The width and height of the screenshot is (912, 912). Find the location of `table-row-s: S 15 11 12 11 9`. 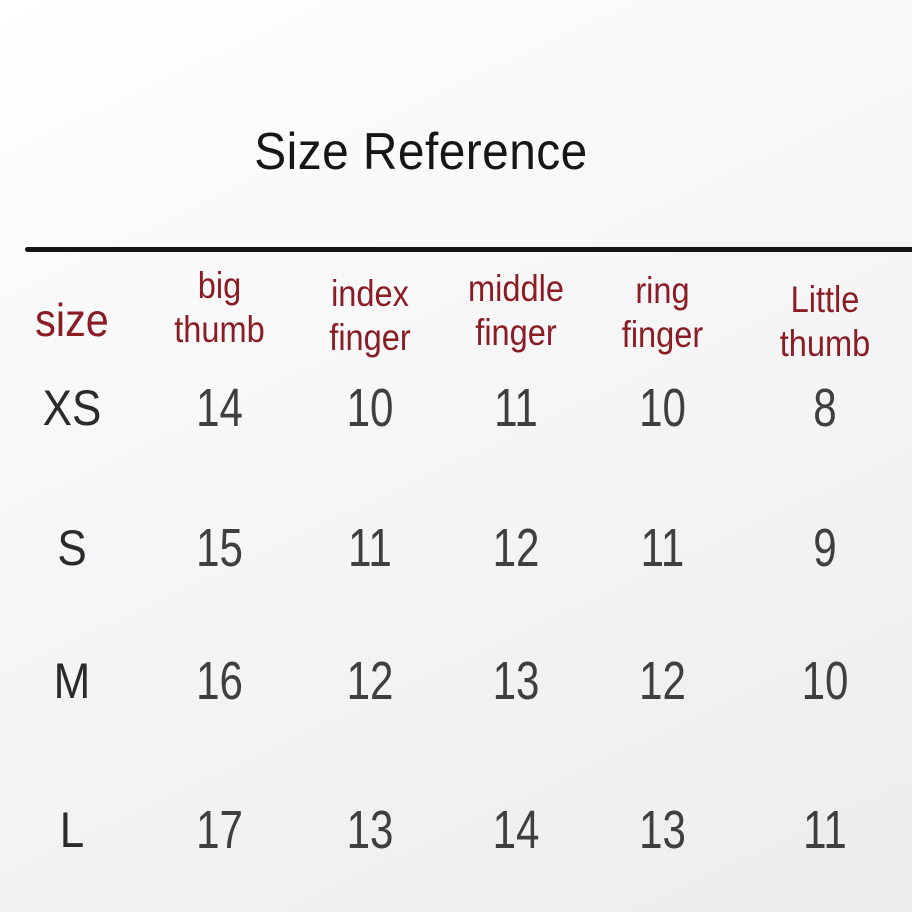

table-row-s: S 15 11 12 11 9 is located at coordinates (456, 548).